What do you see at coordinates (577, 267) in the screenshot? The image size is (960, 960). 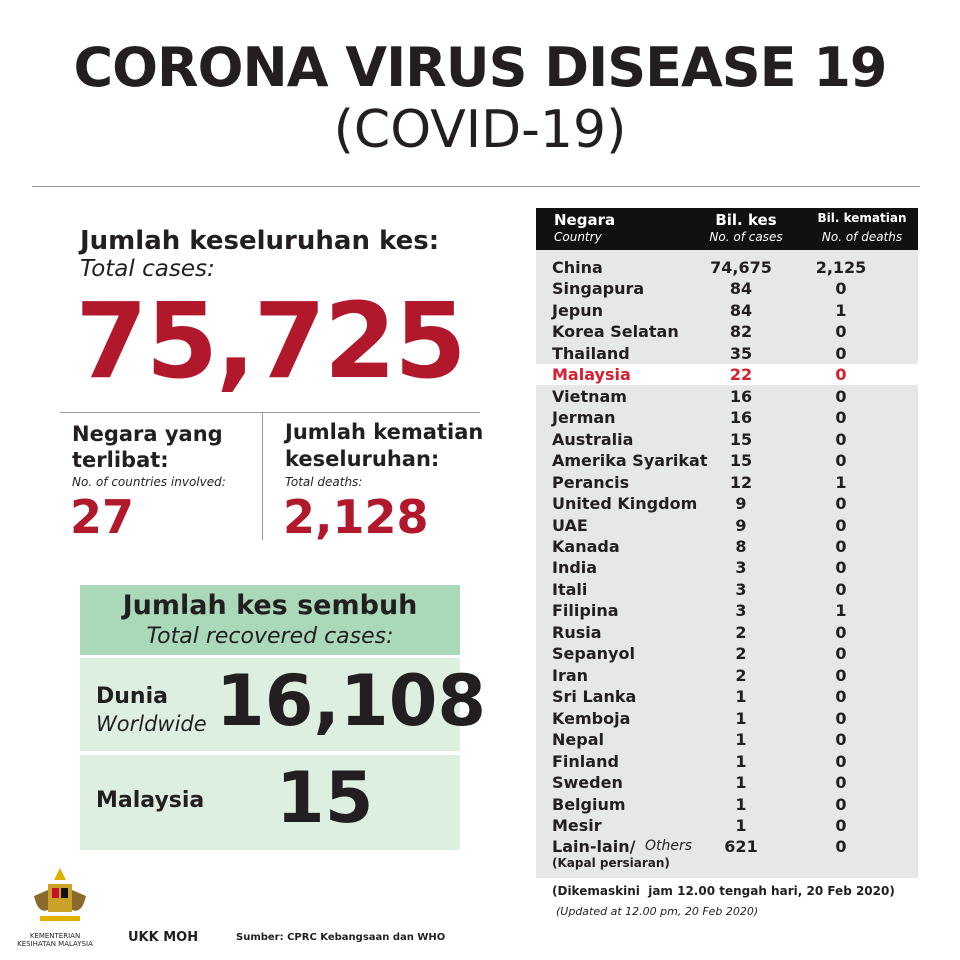 I see `country: China` at bounding box center [577, 267].